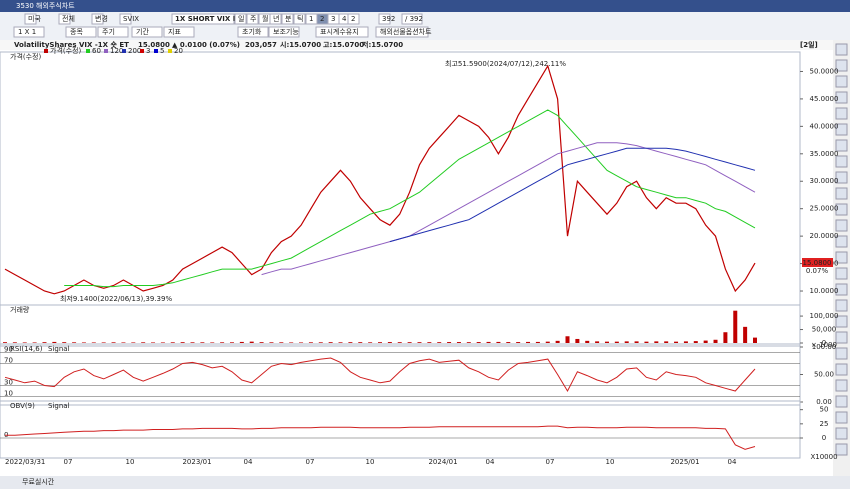 The image size is (850, 489). I want to click on info-volume: 203,057, so click(261, 45).